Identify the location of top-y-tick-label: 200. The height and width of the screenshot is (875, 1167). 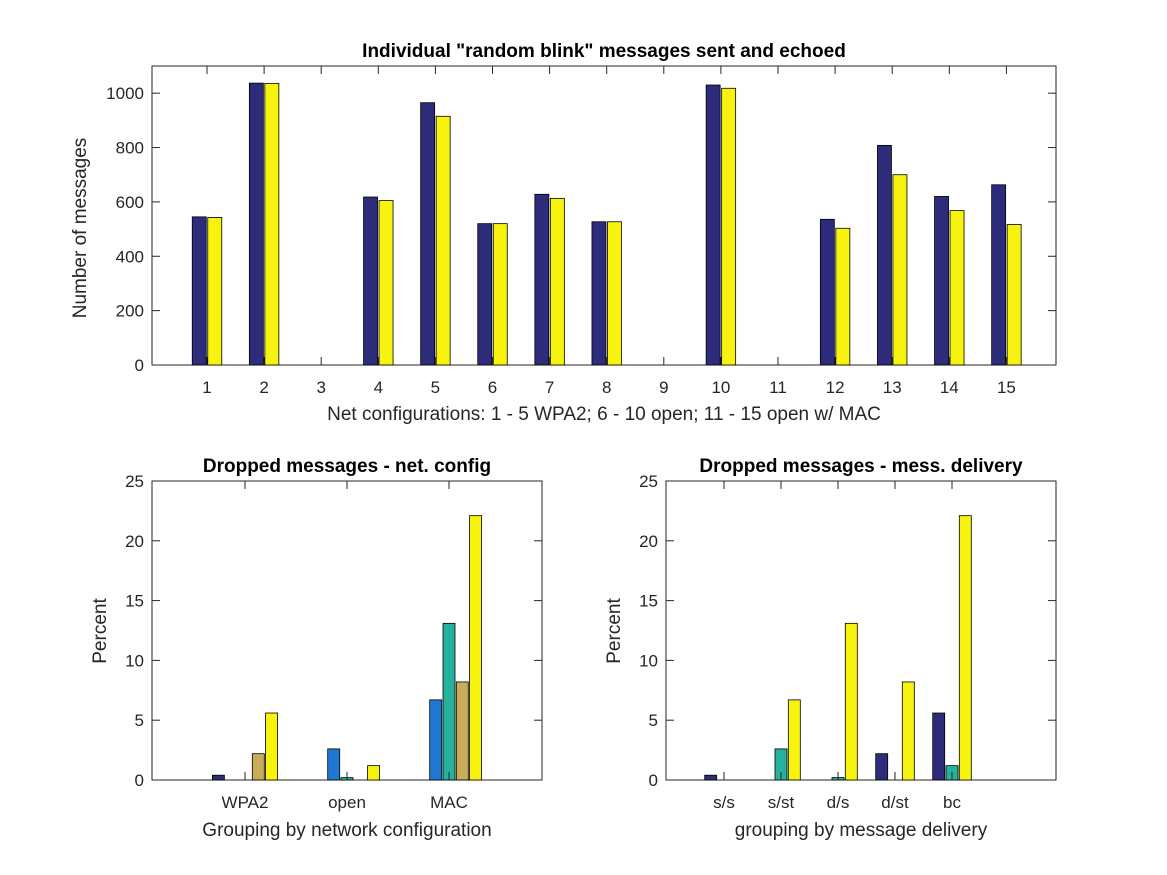
(130, 311).